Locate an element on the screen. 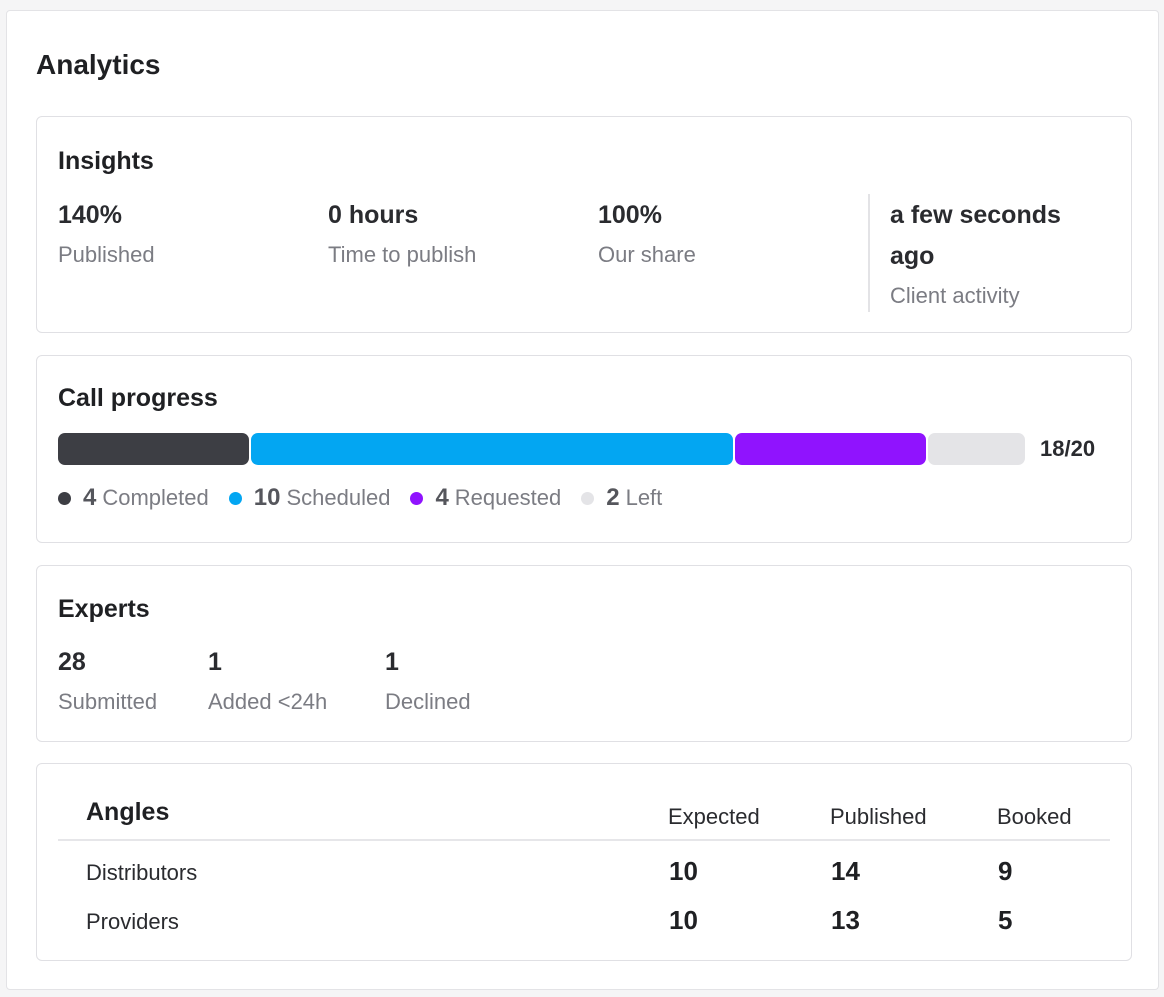 Image resolution: width=1164 pixels, height=997 pixels. legend-label: Completed is located at coordinates (155, 497).